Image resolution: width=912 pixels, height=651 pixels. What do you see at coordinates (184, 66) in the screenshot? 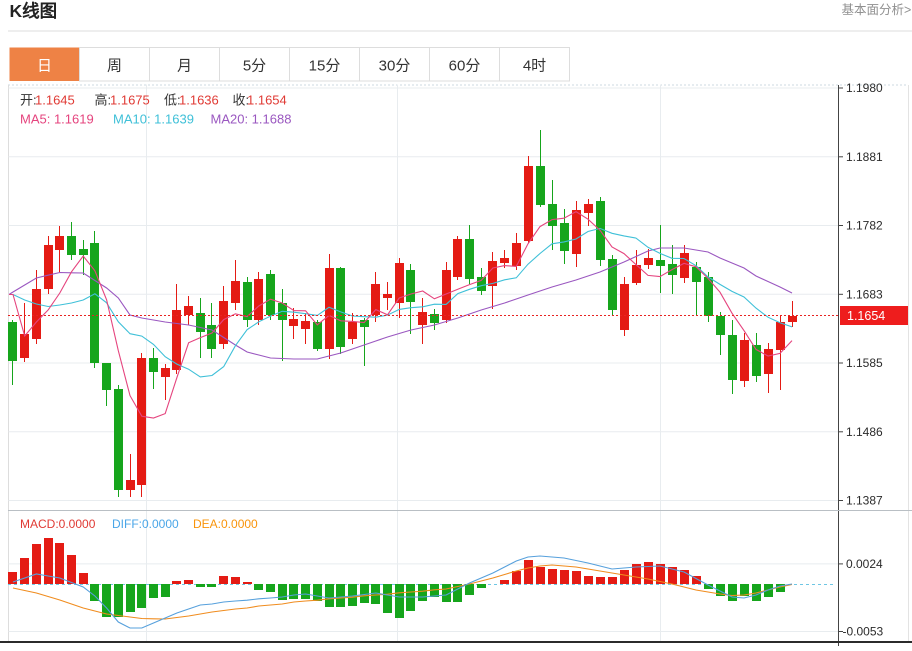
I see `svg-text: 月` at bounding box center [184, 66].